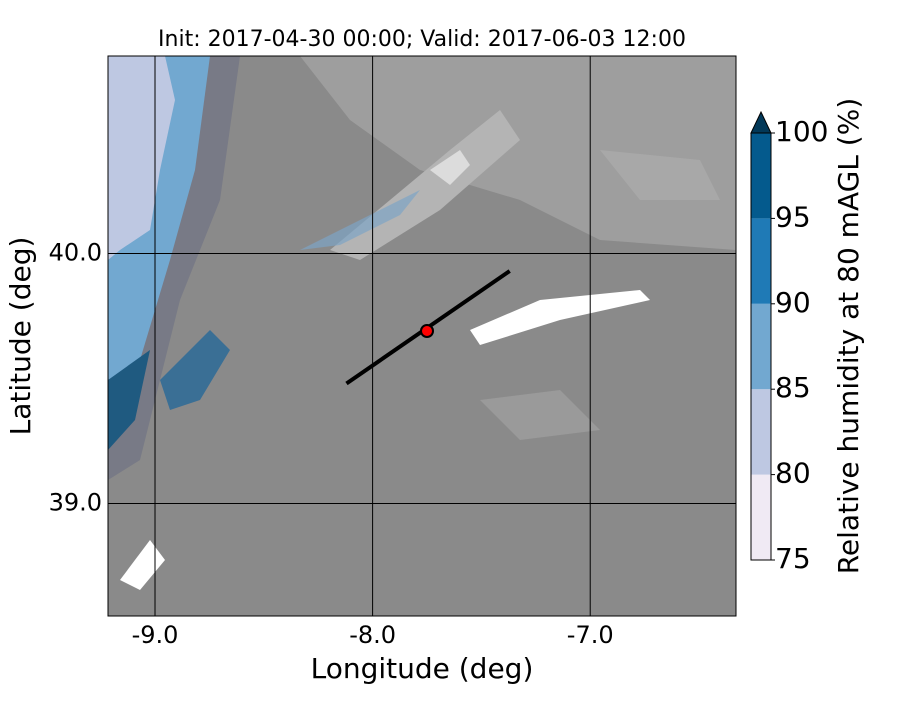 This screenshot has width=900, height=704. What do you see at coordinates (761, 122) in the screenshot?
I see `colorbar-extend` at bounding box center [761, 122].